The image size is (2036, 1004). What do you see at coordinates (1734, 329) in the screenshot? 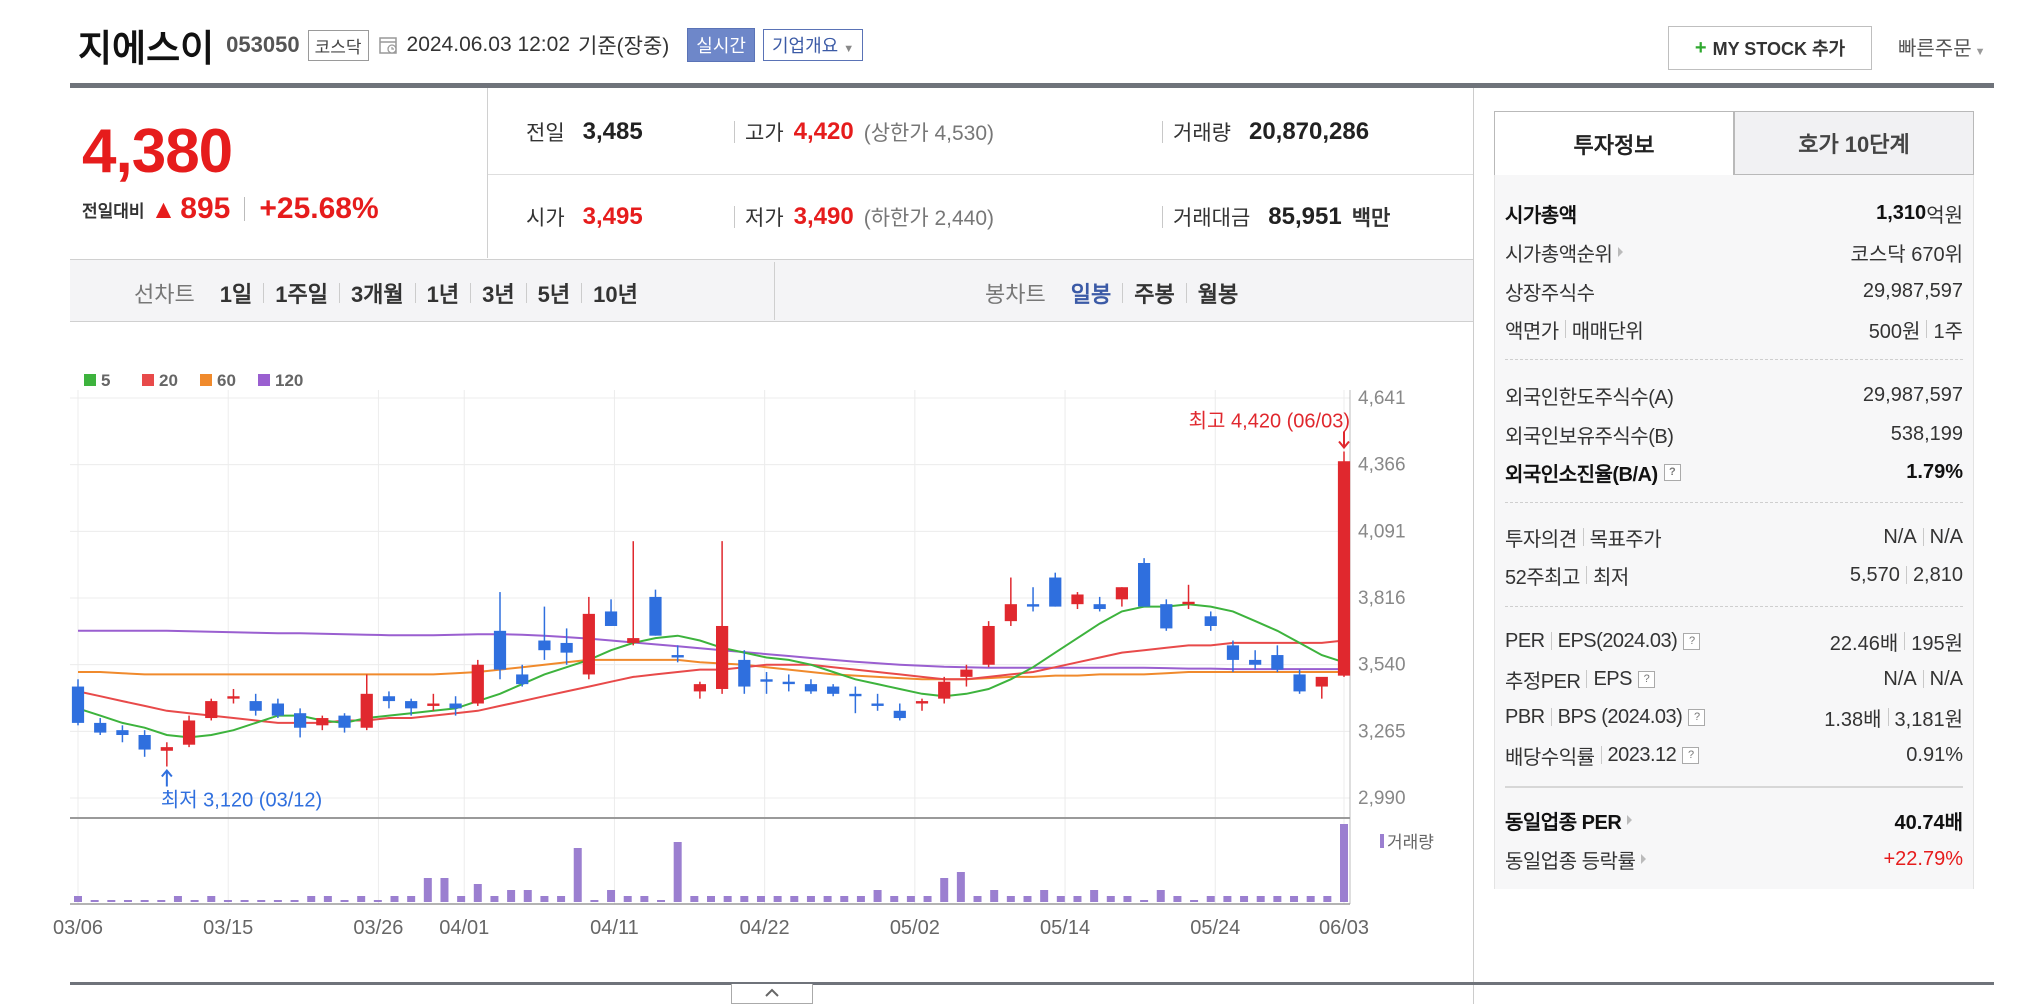
I see `row-face-value: 액면가 매매단위 500원 1주` at bounding box center [1734, 329].